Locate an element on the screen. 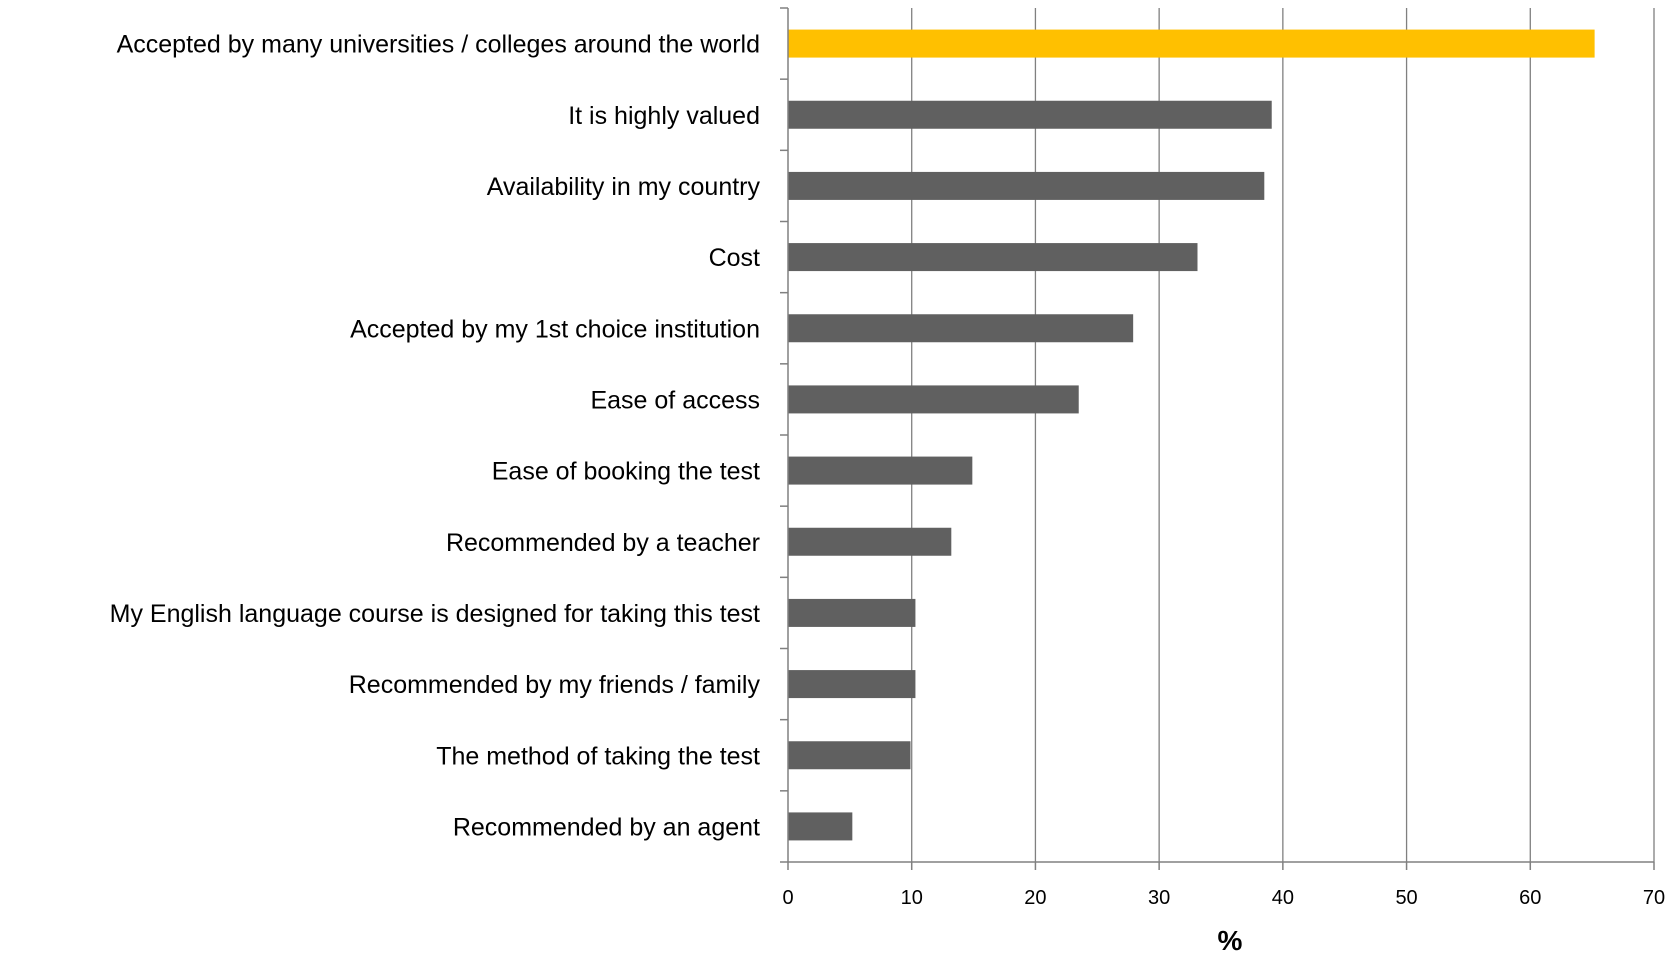  x-axis-title: % is located at coordinates (1230, 939).